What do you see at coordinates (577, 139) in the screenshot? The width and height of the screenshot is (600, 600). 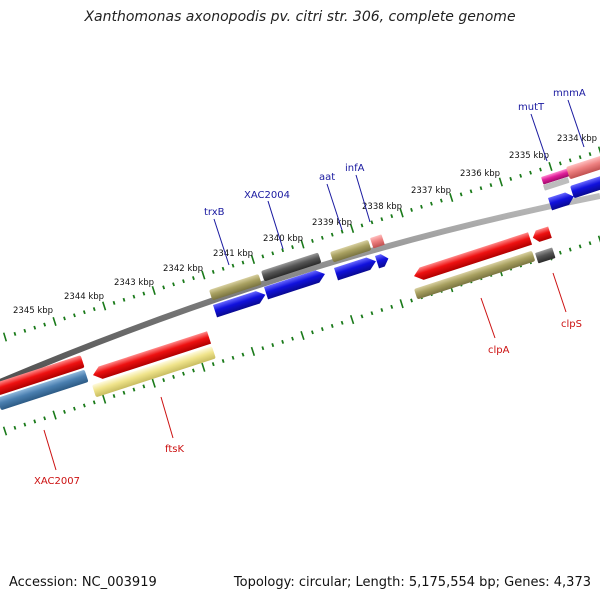 I see `tick-label-2334: 2334 kbp` at bounding box center [577, 139].